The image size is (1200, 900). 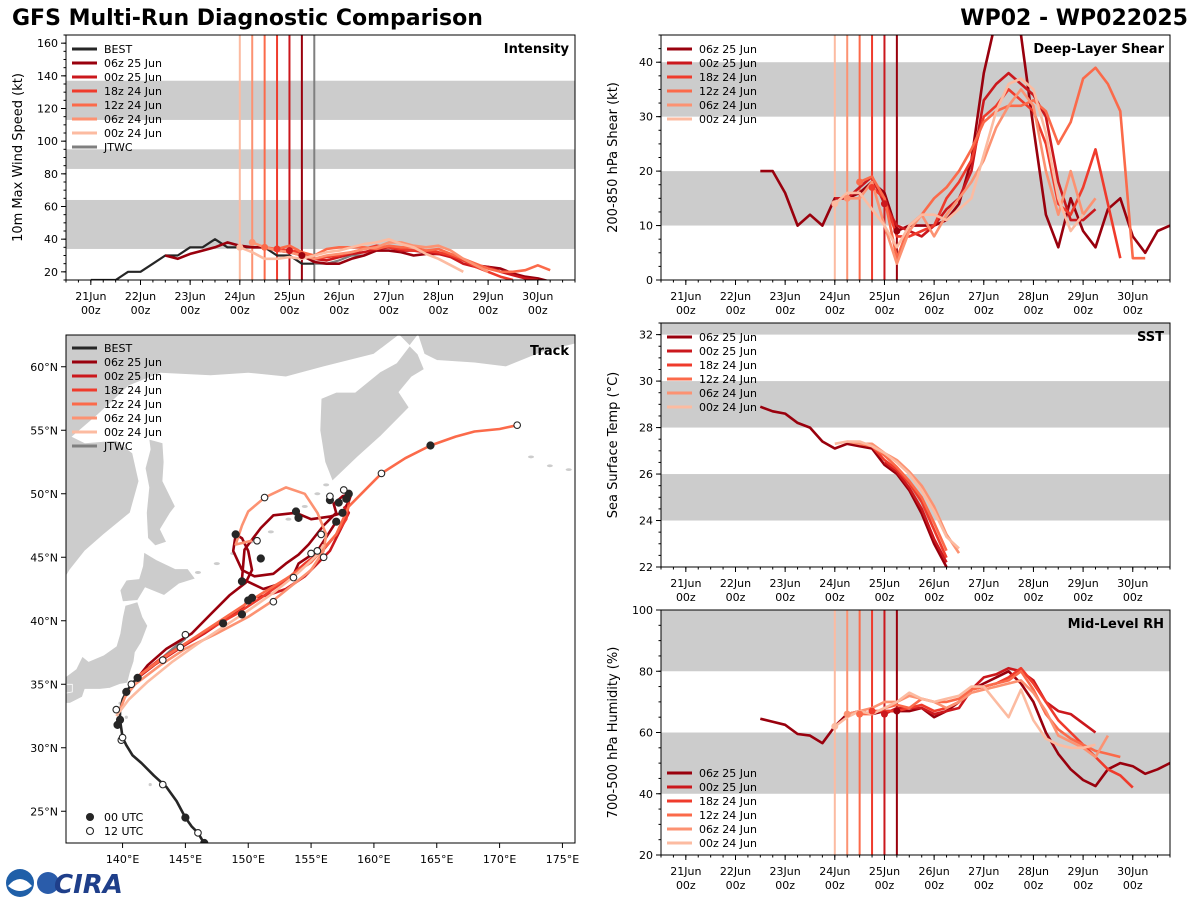 I want to click on track-legend-label: 06z 25 Jun, so click(x=133, y=362).